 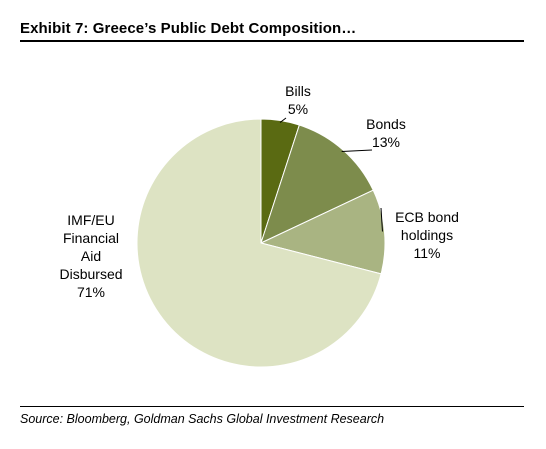 What do you see at coordinates (91, 292) in the screenshot?
I see `slice-value-label: 71%` at bounding box center [91, 292].